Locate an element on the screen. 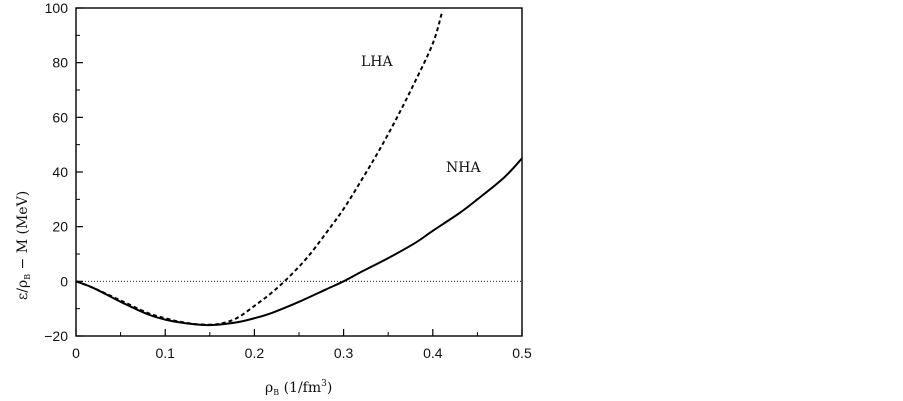 The height and width of the screenshot is (401, 903). x-tick-label: 0.1 is located at coordinates (165, 353).